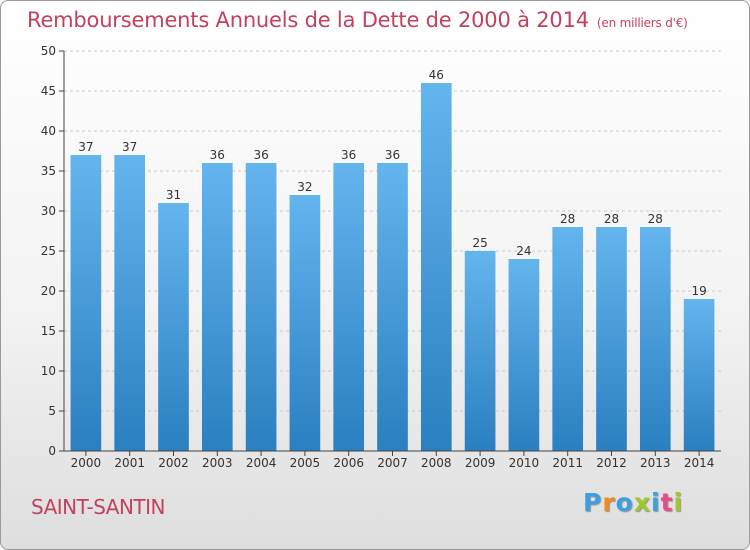 Image resolution: width=750 pixels, height=550 pixels. I want to click on bar-2004, so click(261, 307).